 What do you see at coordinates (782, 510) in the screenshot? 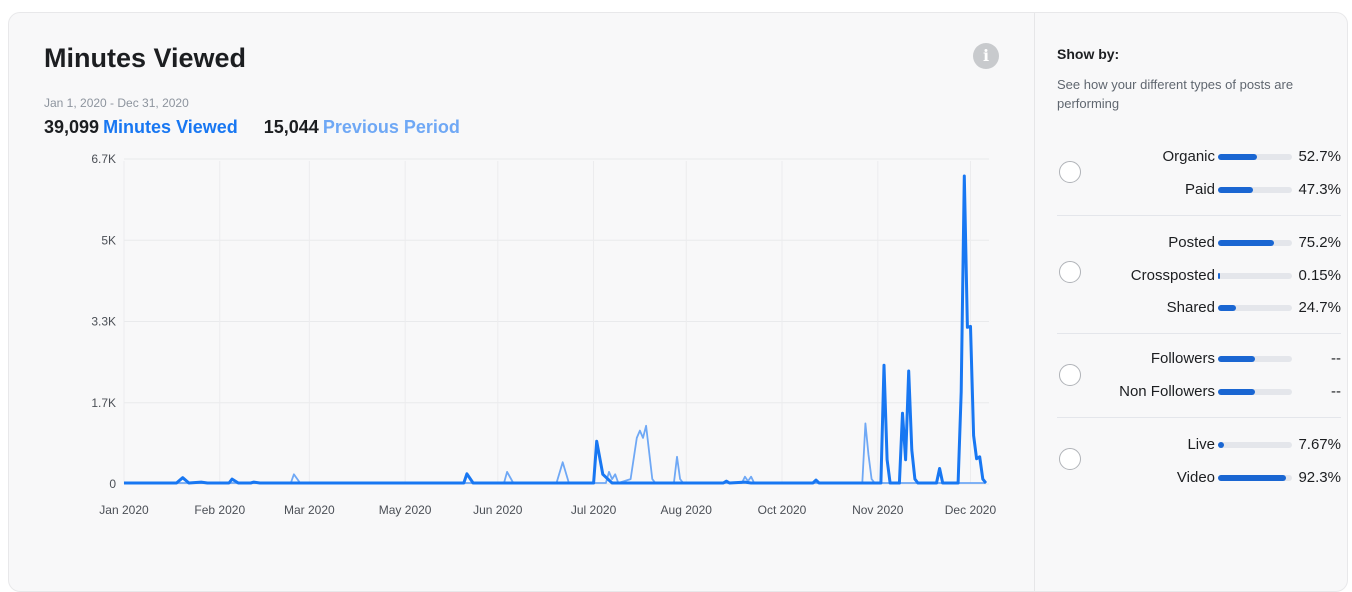
I see `x-tick-label: Oct 2020` at bounding box center [782, 510].